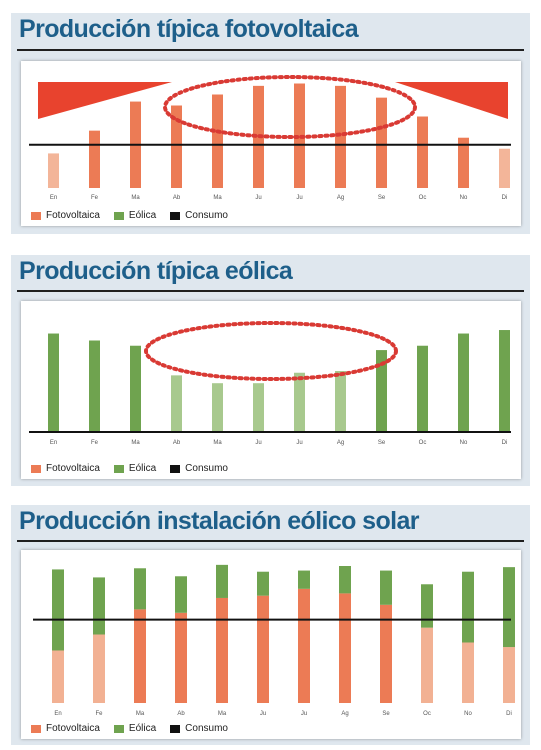 The height and width of the screenshot is (750, 541). What do you see at coordinates (451, 100) in the screenshot?
I see `sun-triangle-right` at bounding box center [451, 100].